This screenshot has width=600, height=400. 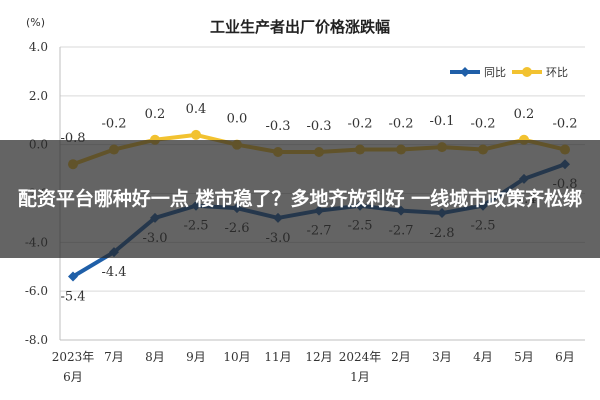 I want to click on x-tick-label: 1月, so click(x=360, y=377).